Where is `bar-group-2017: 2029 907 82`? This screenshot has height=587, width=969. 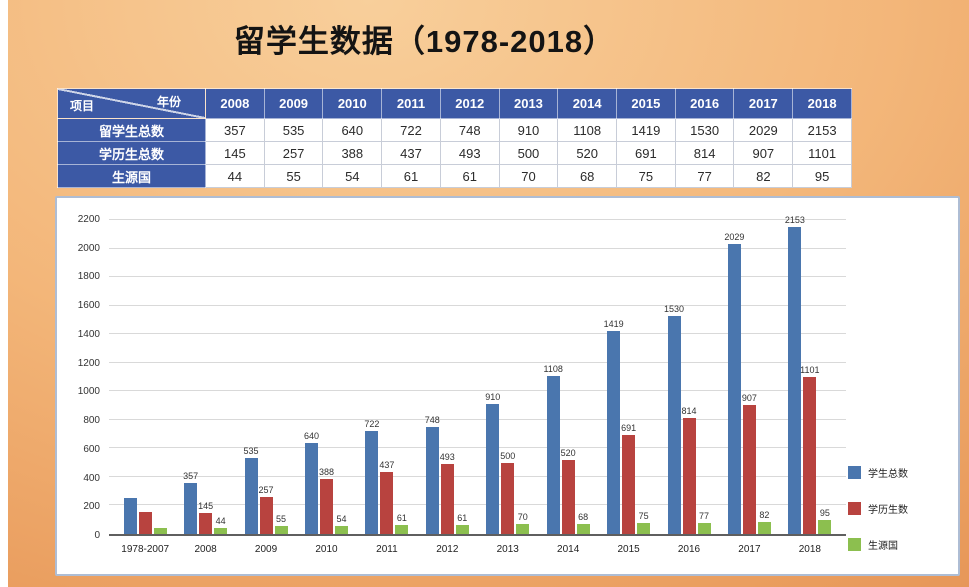 bar-group-2017: 2029 907 82 is located at coordinates (749, 377).